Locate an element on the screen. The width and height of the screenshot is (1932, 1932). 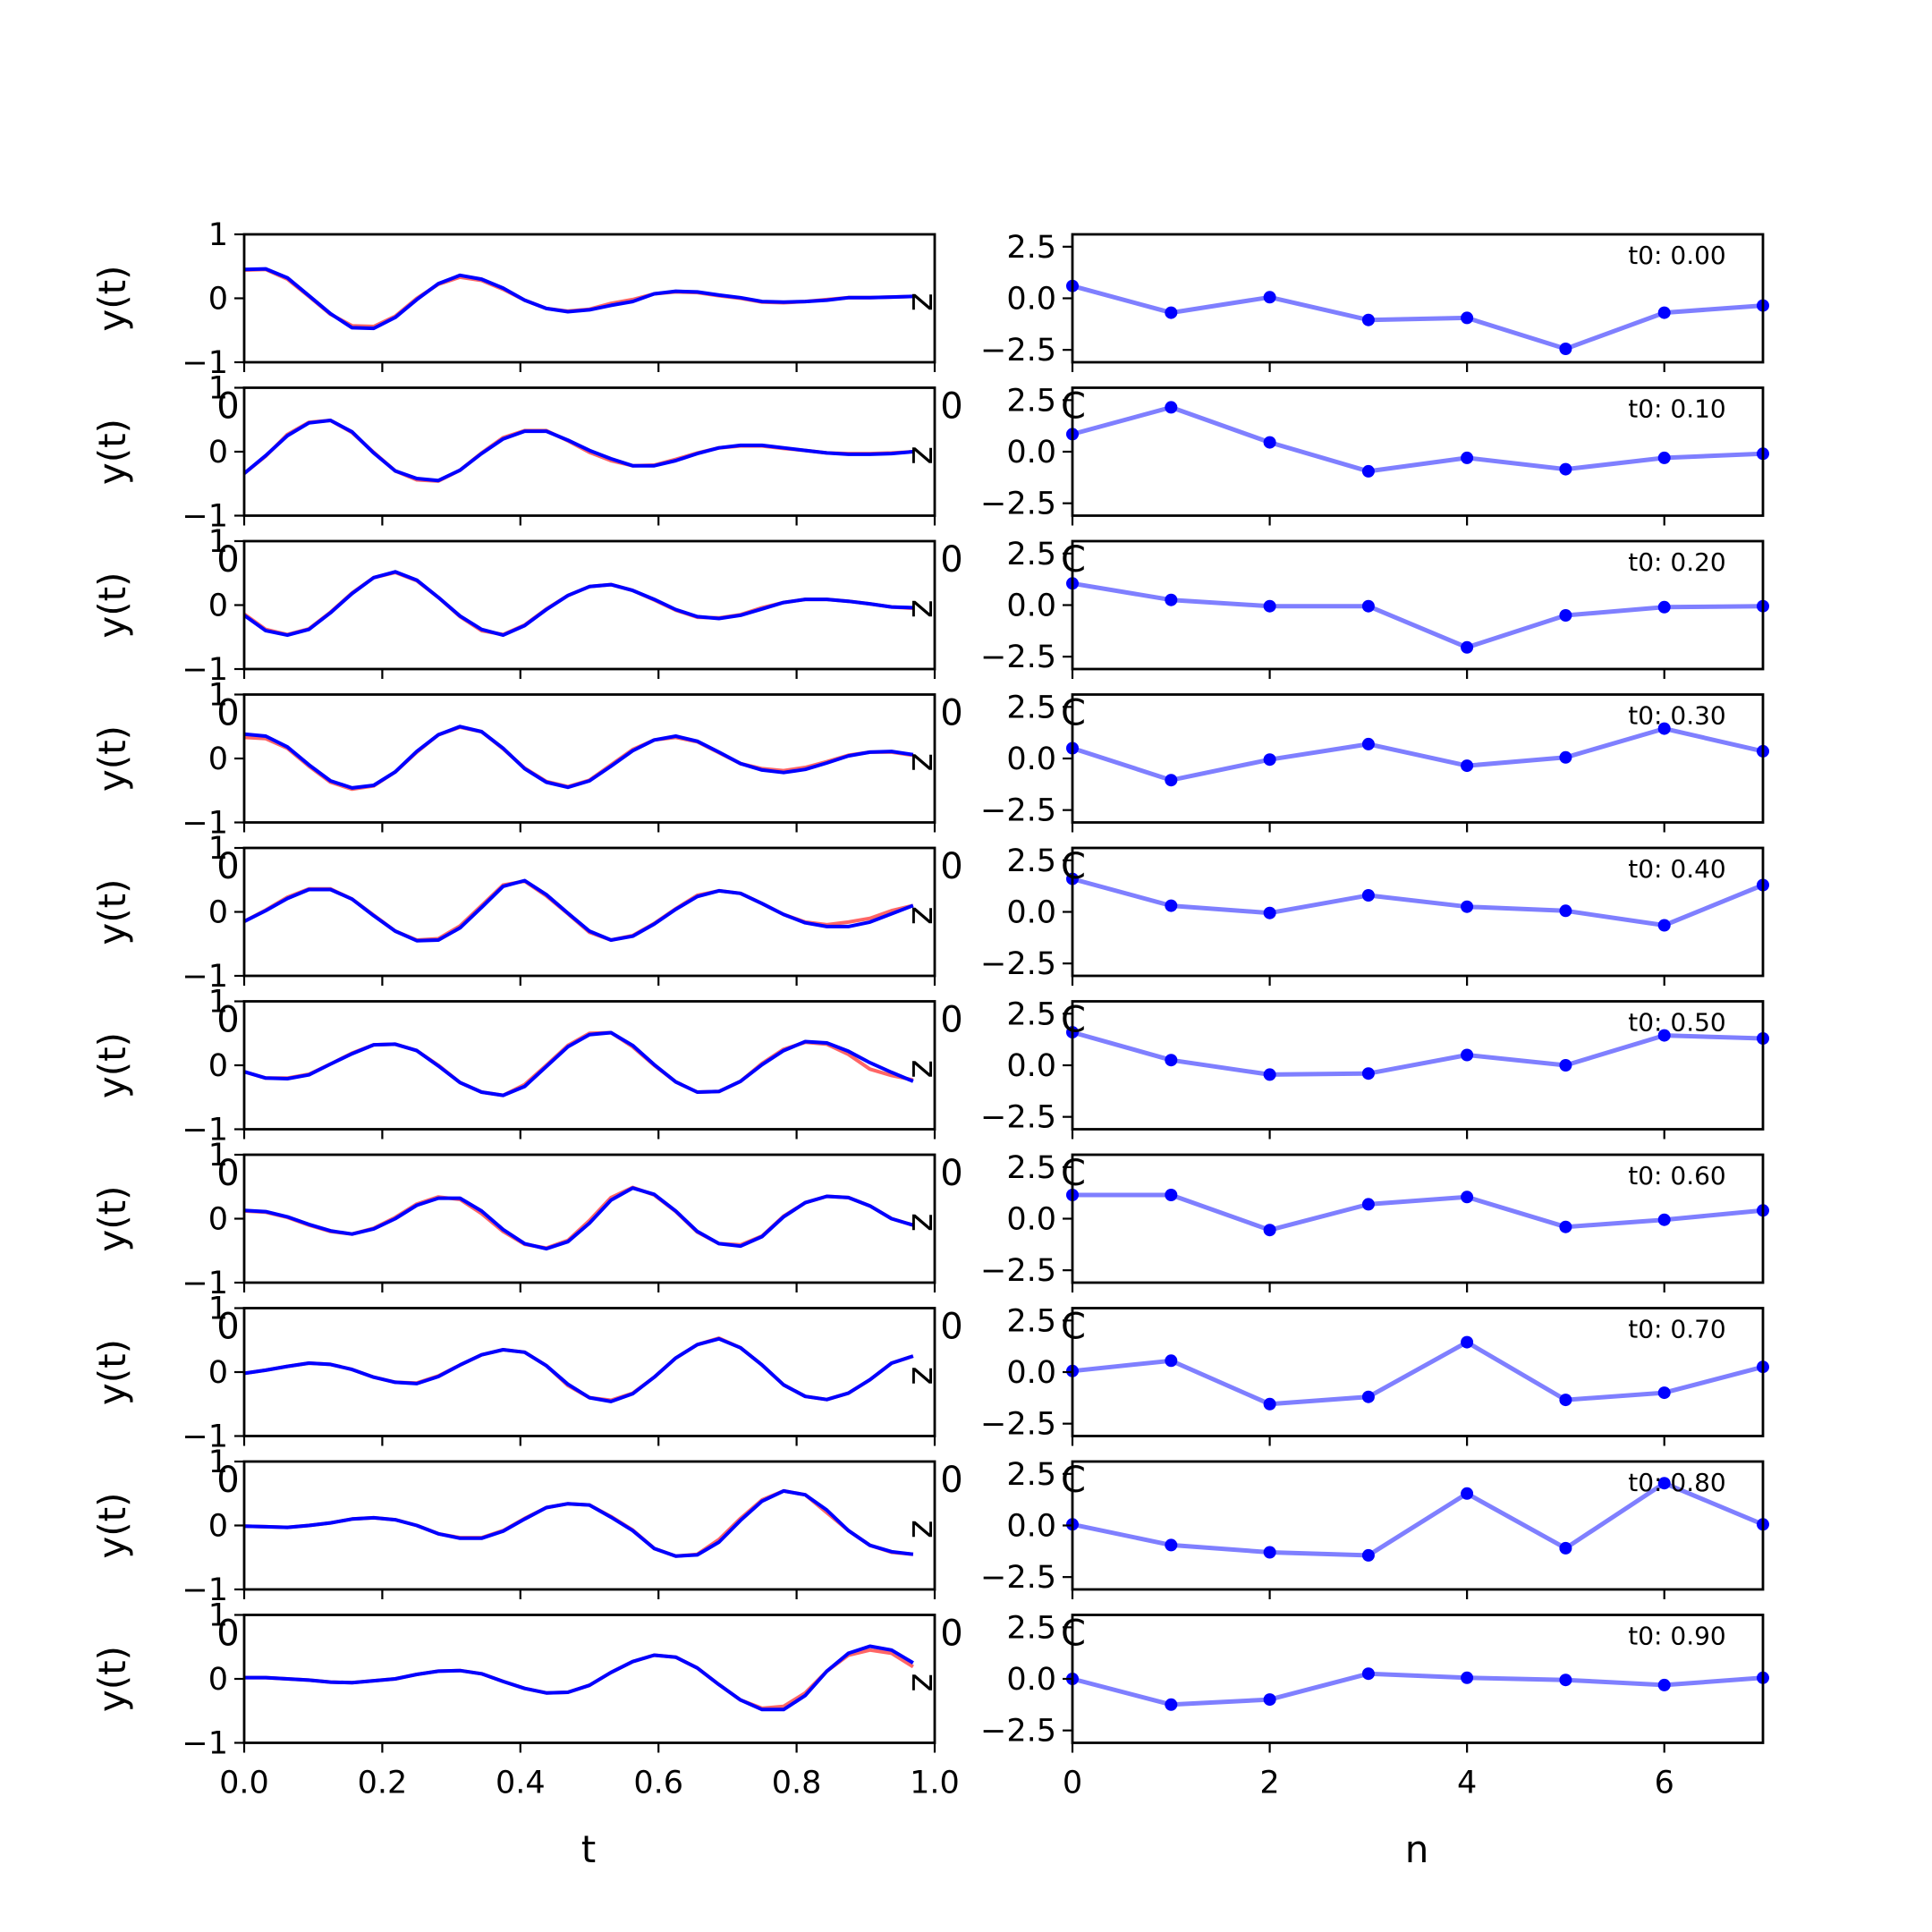
right-subplot: −2.5 0.0 2.5 t0: 0.10 C is located at coordinates (1374, 454).